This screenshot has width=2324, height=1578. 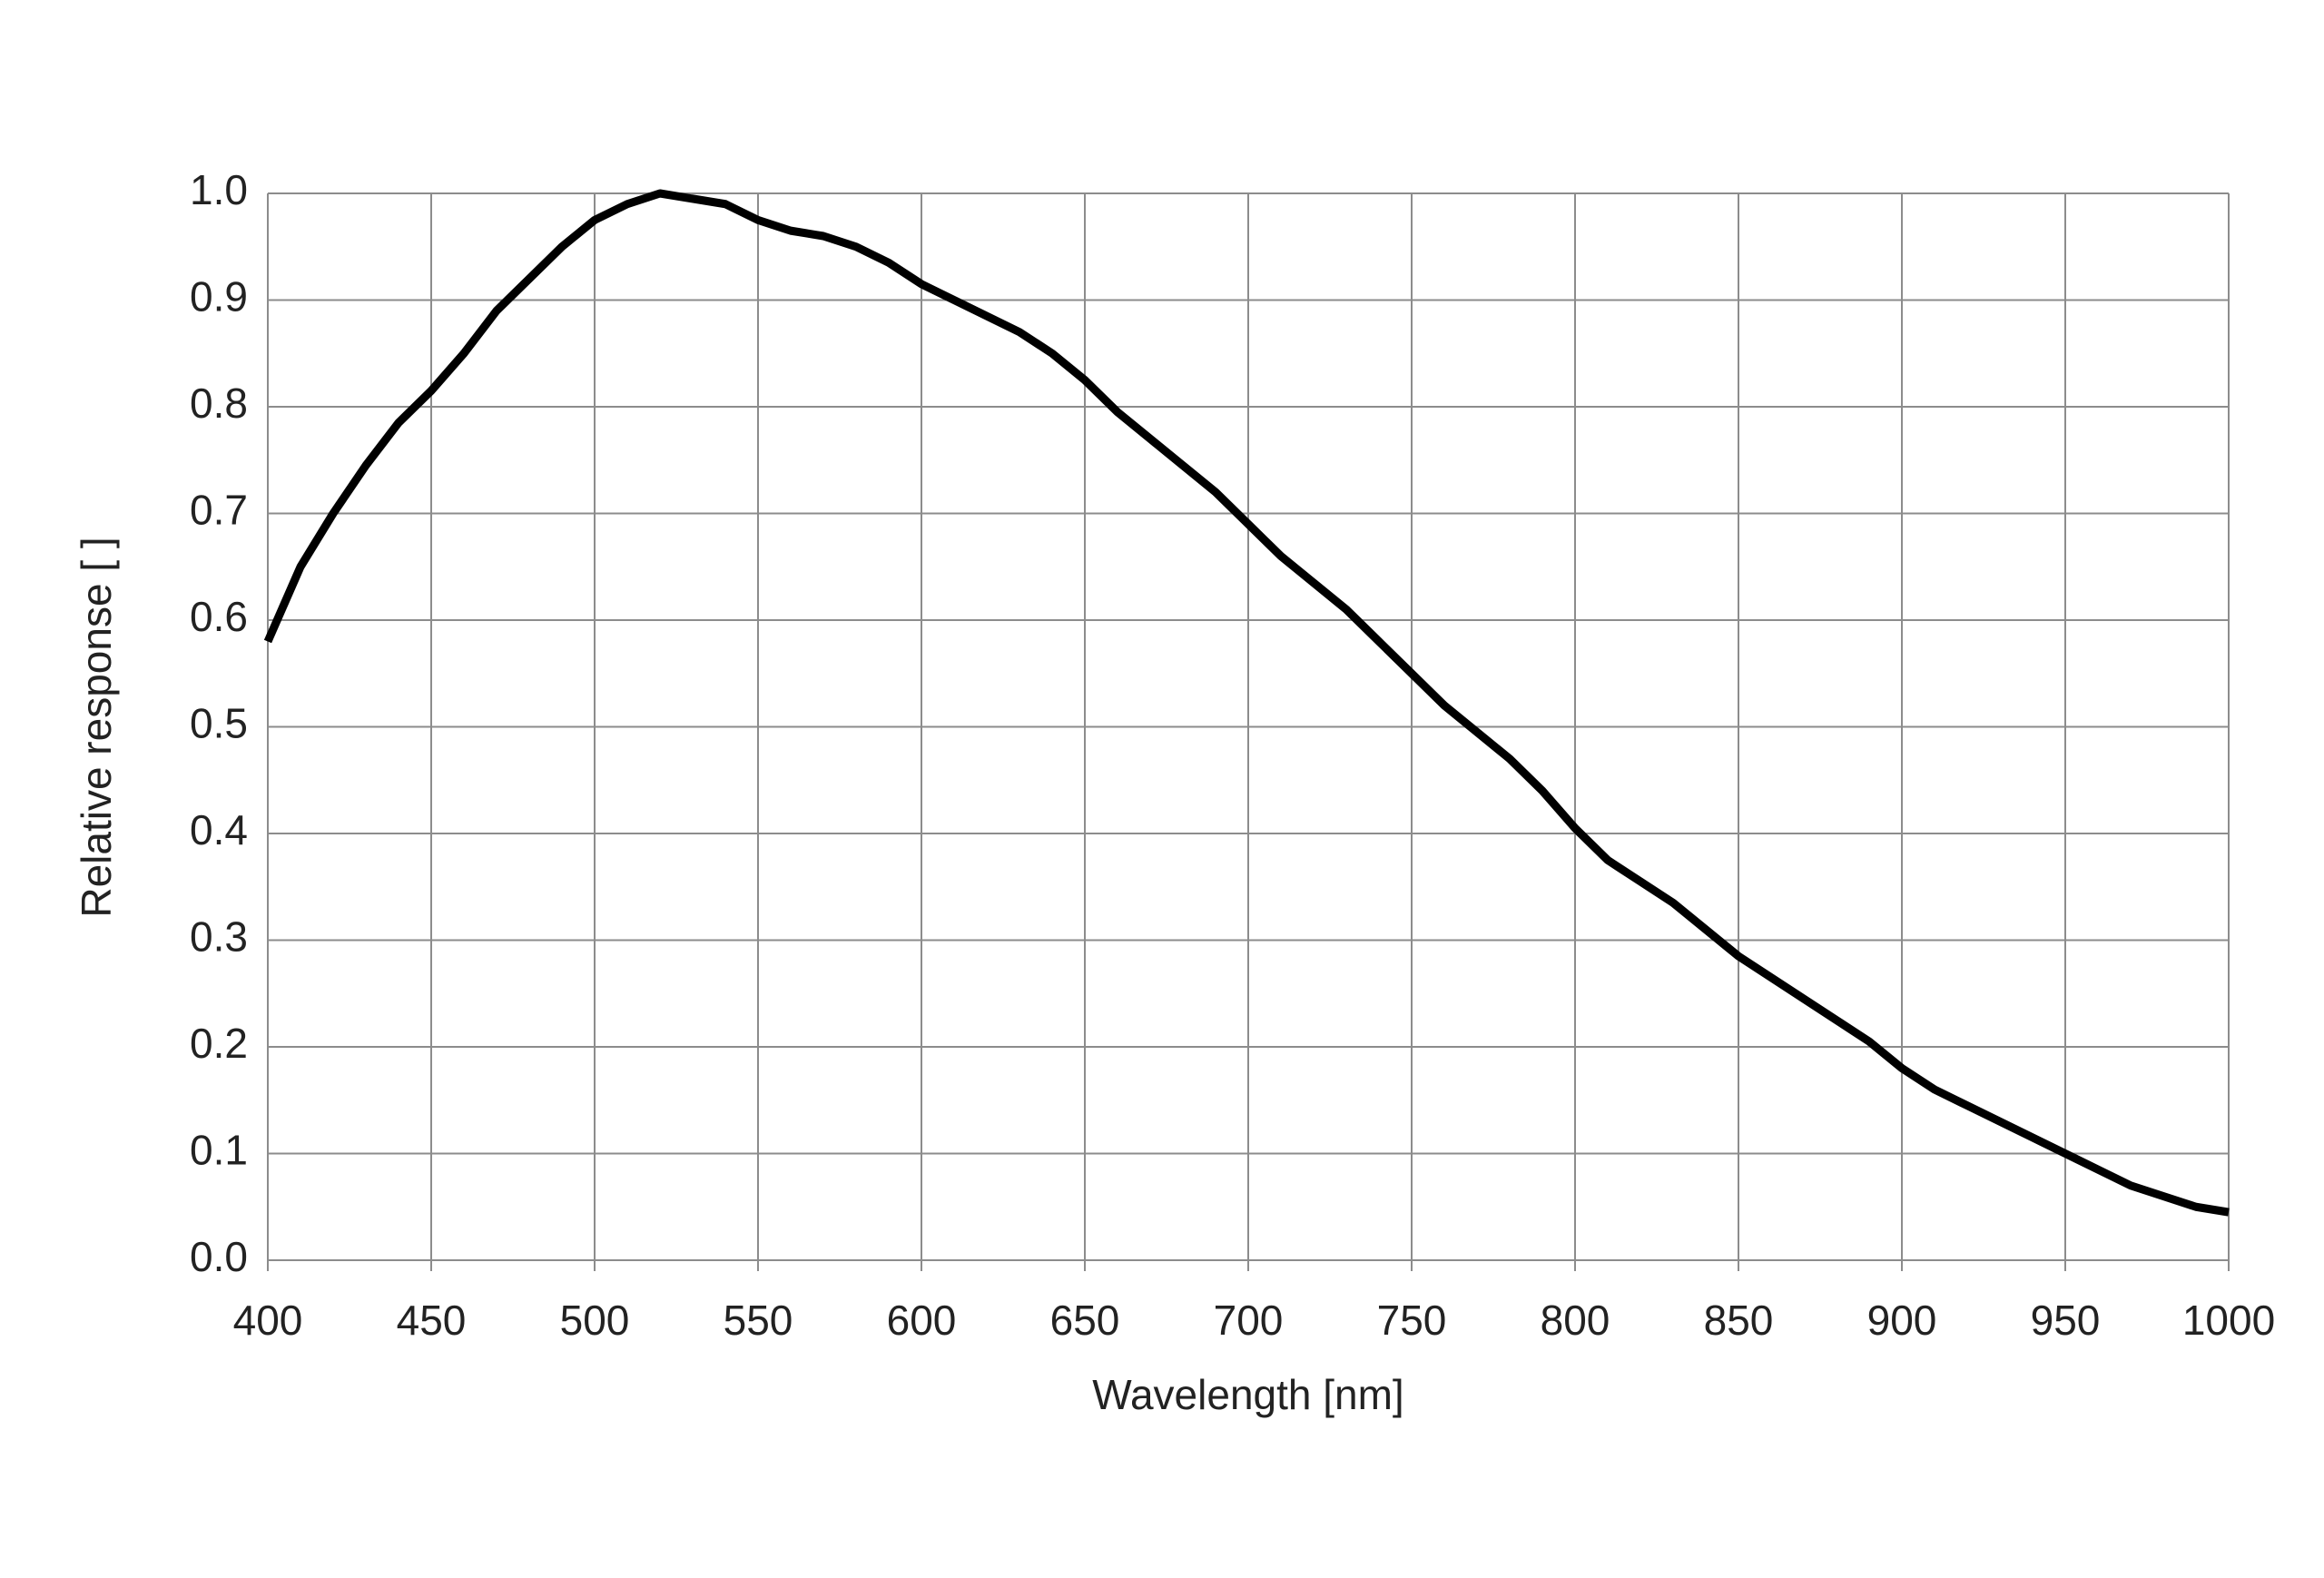 I want to click on y-tick-label: 0.8, so click(x=219, y=403).